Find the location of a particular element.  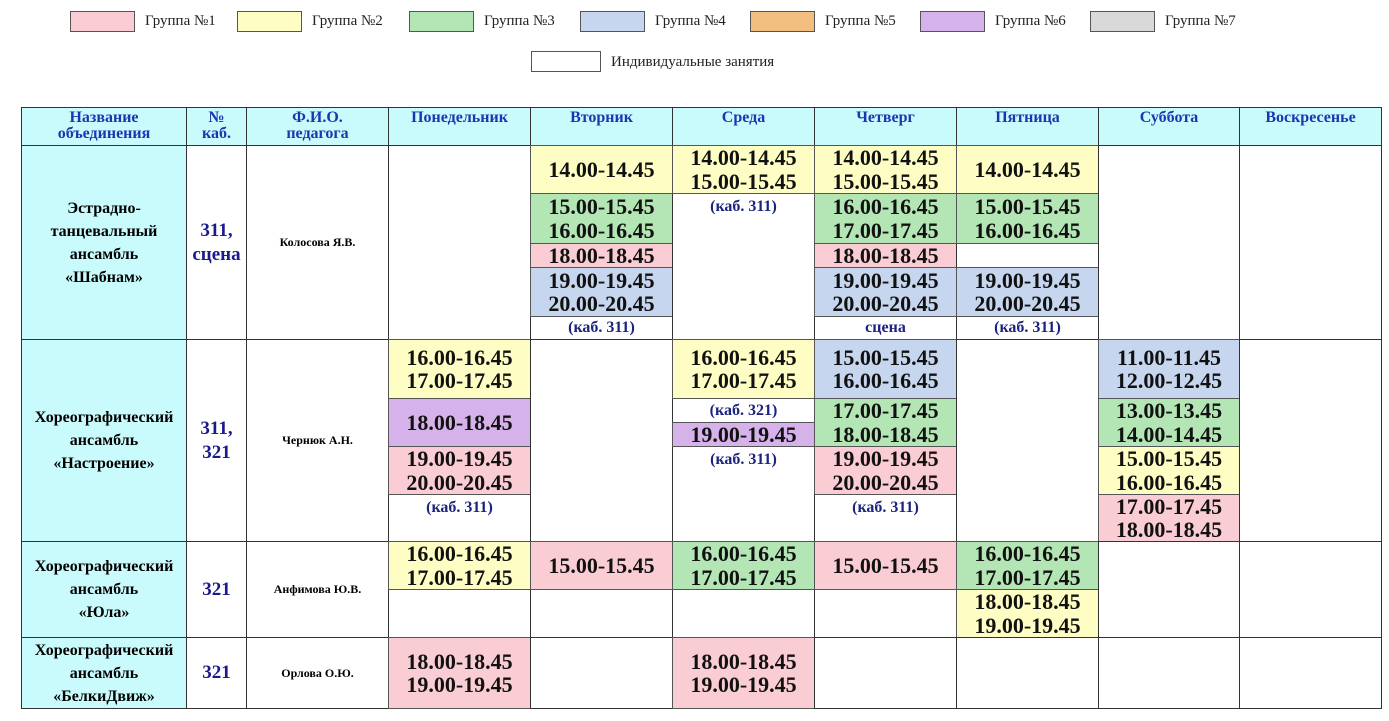

session-block: 11.00-11.45 12.00-12.45 is located at coordinates (1169, 369).